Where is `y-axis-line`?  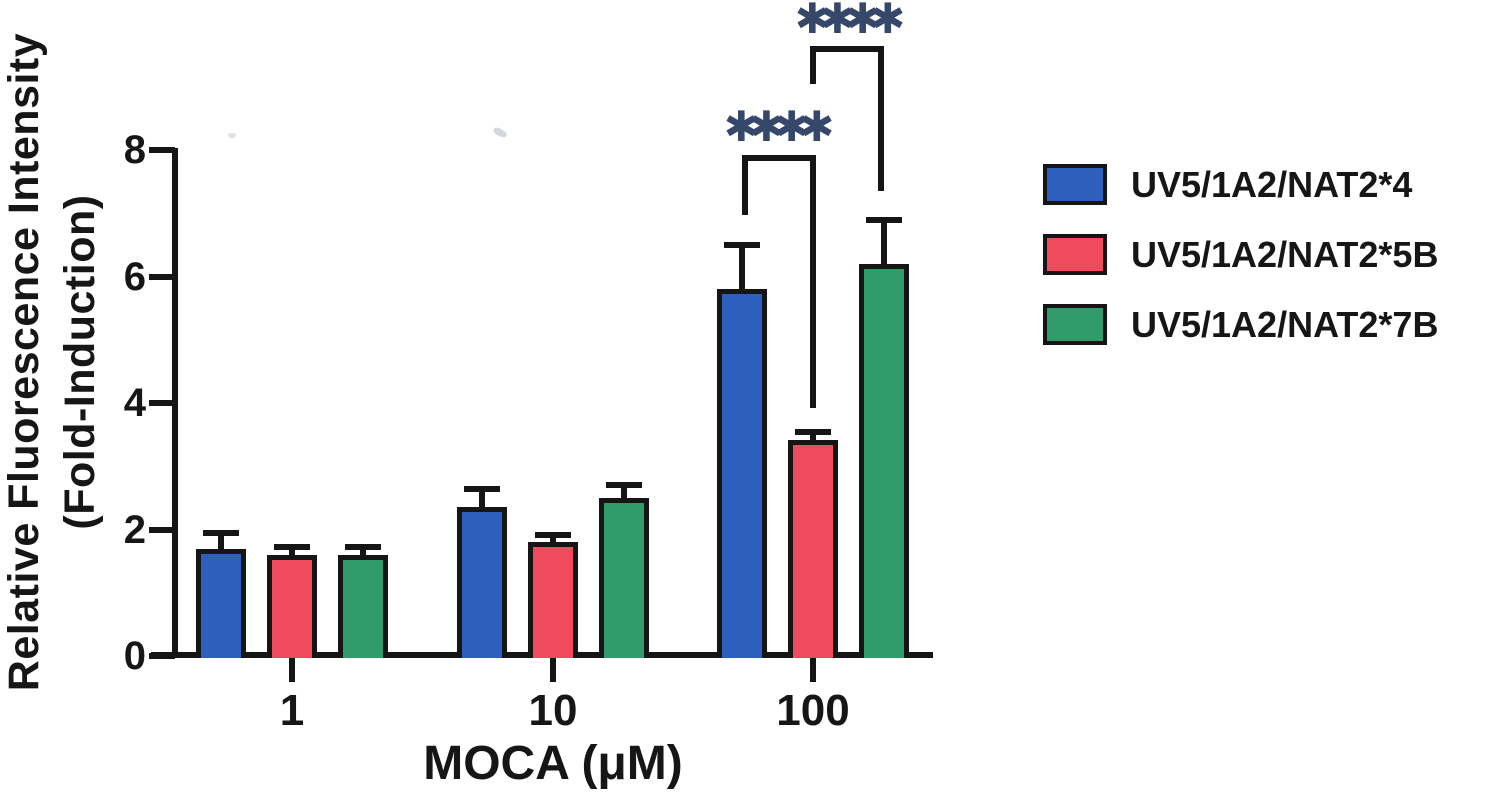
y-axis-line is located at coordinates (175, 403).